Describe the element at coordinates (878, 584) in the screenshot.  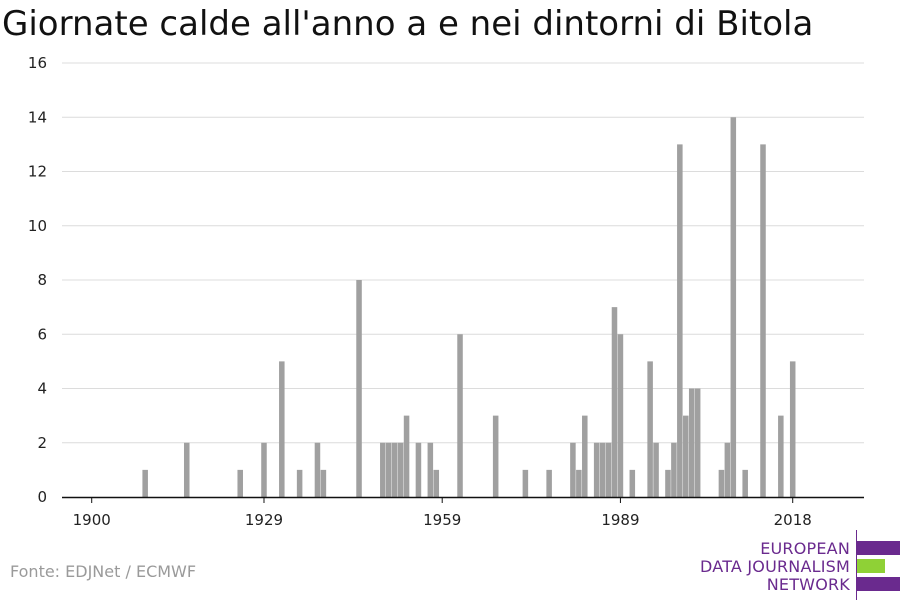
I see `logo-bar-bottom` at that location.